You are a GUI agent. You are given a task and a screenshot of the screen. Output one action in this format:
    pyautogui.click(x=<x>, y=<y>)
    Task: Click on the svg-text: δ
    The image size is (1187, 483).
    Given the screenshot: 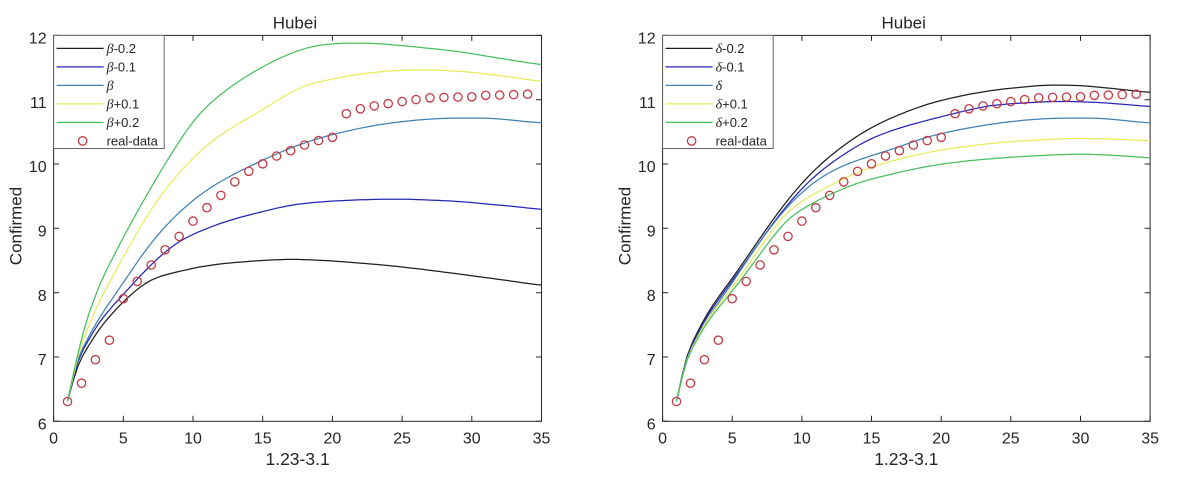 What is the action you would take?
    pyautogui.click(x=719, y=86)
    